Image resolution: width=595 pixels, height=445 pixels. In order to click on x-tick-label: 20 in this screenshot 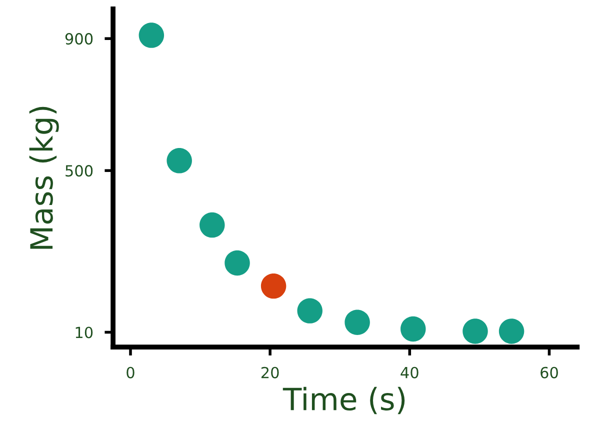, I will do `click(270, 372)`.